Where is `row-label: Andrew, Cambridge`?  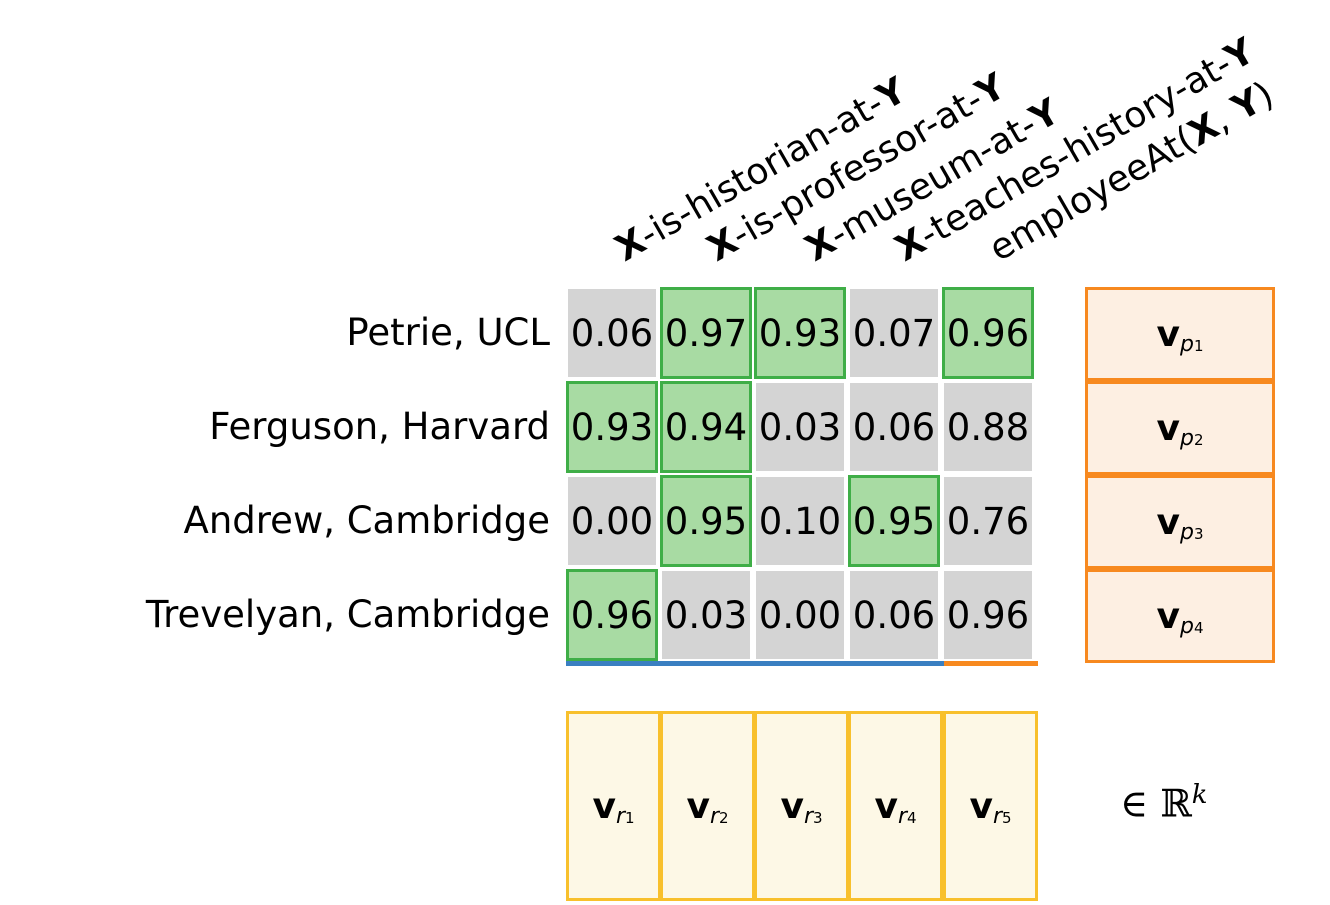 row-label: Andrew, Cambridge is located at coordinates (366, 520).